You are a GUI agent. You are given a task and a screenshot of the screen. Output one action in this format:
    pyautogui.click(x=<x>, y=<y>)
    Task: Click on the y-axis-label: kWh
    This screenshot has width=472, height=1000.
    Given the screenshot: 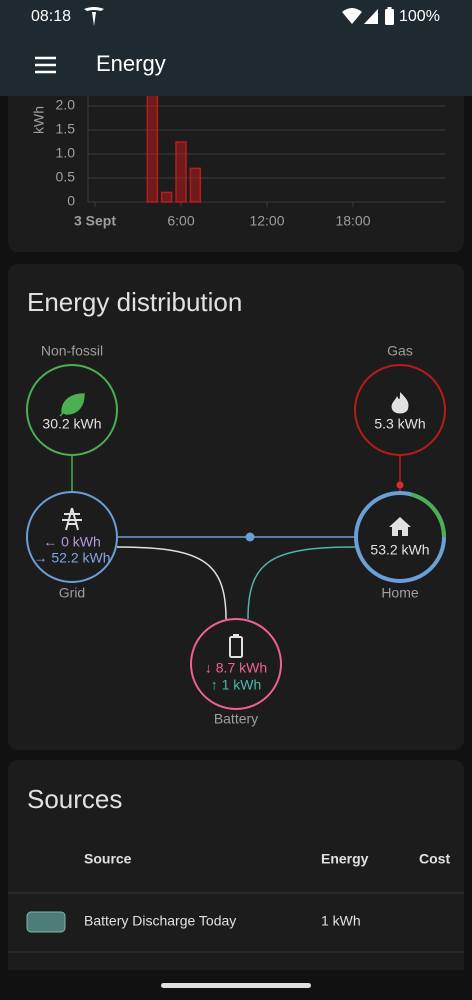 What is the action you would take?
    pyautogui.click(x=39, y=120)
    